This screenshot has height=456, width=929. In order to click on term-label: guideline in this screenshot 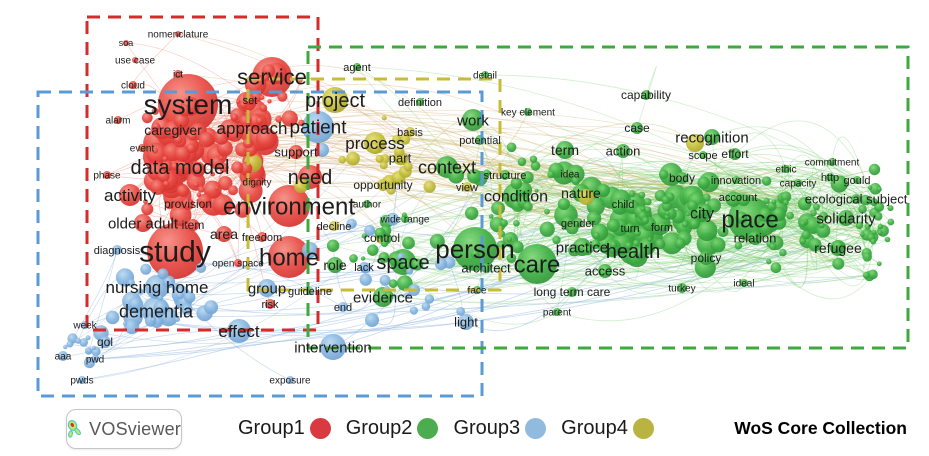, I will do `click(310, 292)`.